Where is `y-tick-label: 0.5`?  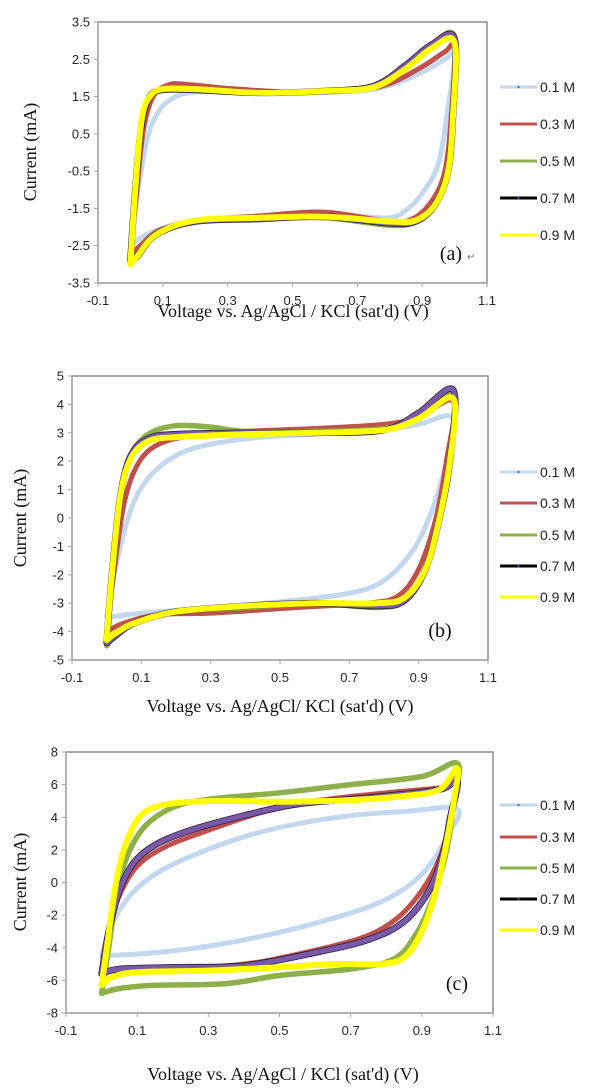 y-tick-label: 0.5 is located at coordinates (81, 133).